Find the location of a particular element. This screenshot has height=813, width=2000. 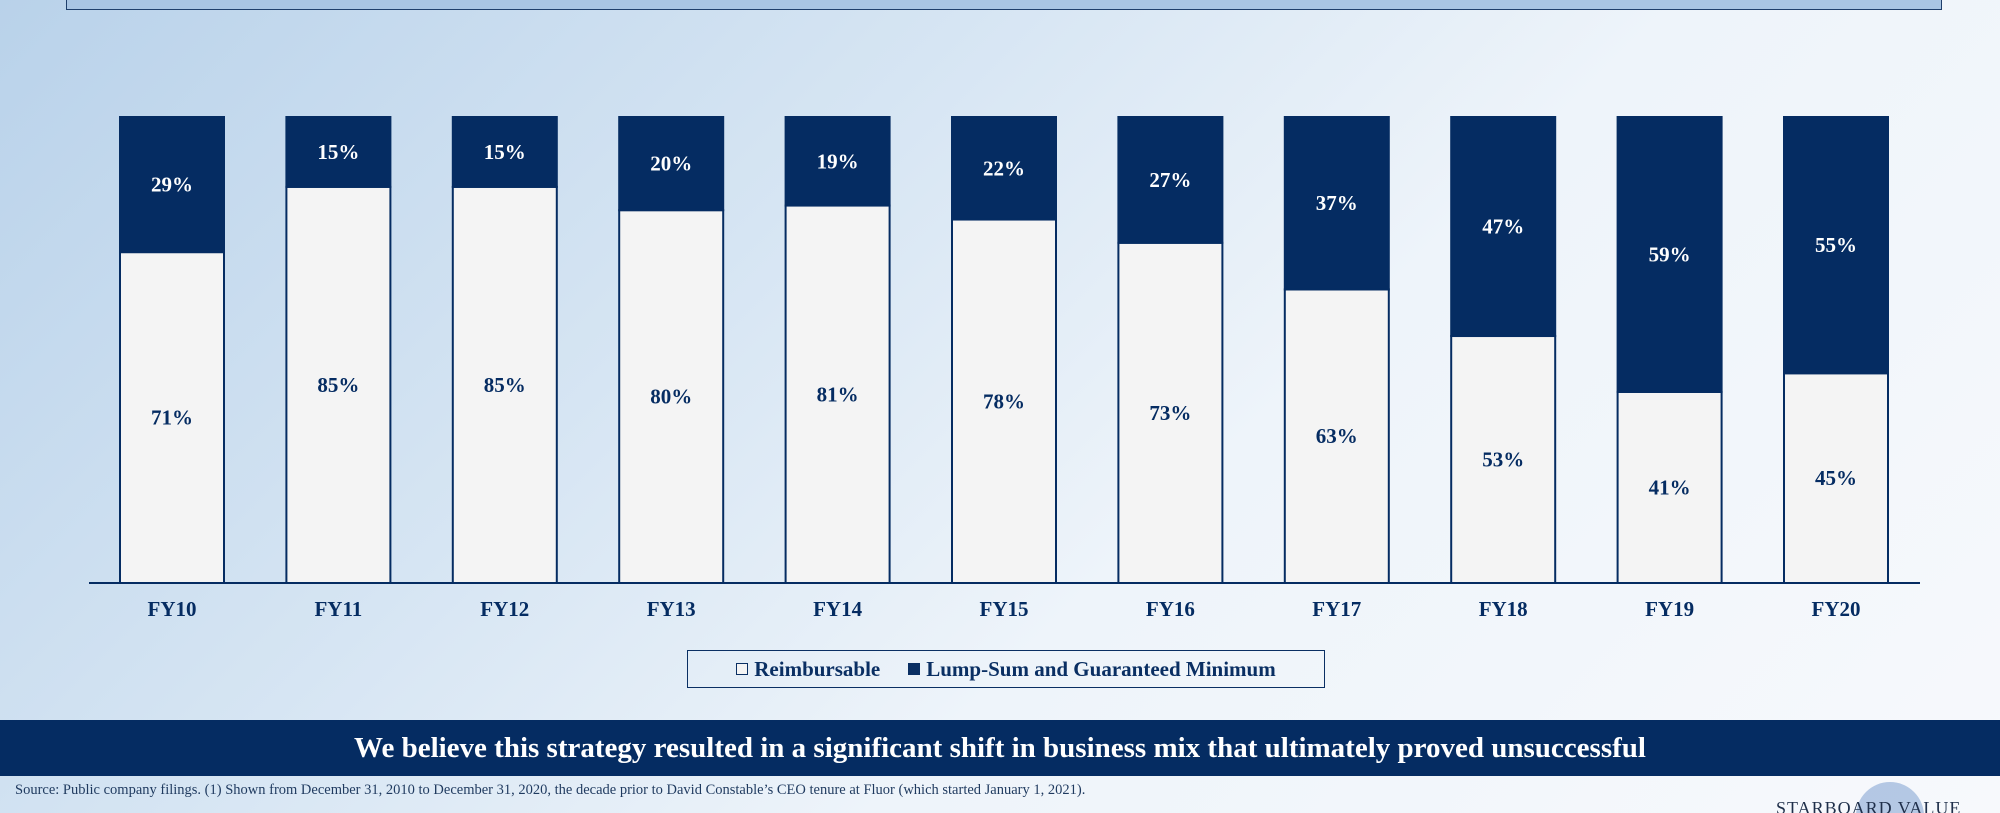

label-lump-sum-fy12: 15% is located at coordinates (505, 152).